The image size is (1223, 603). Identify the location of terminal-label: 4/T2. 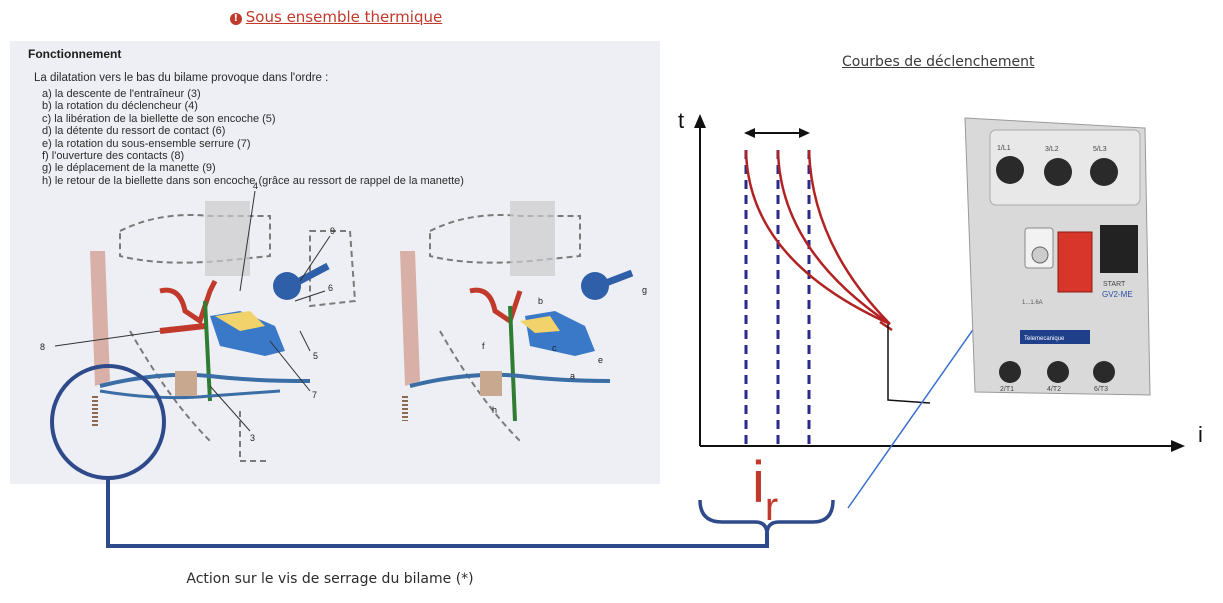
(1054, 389).